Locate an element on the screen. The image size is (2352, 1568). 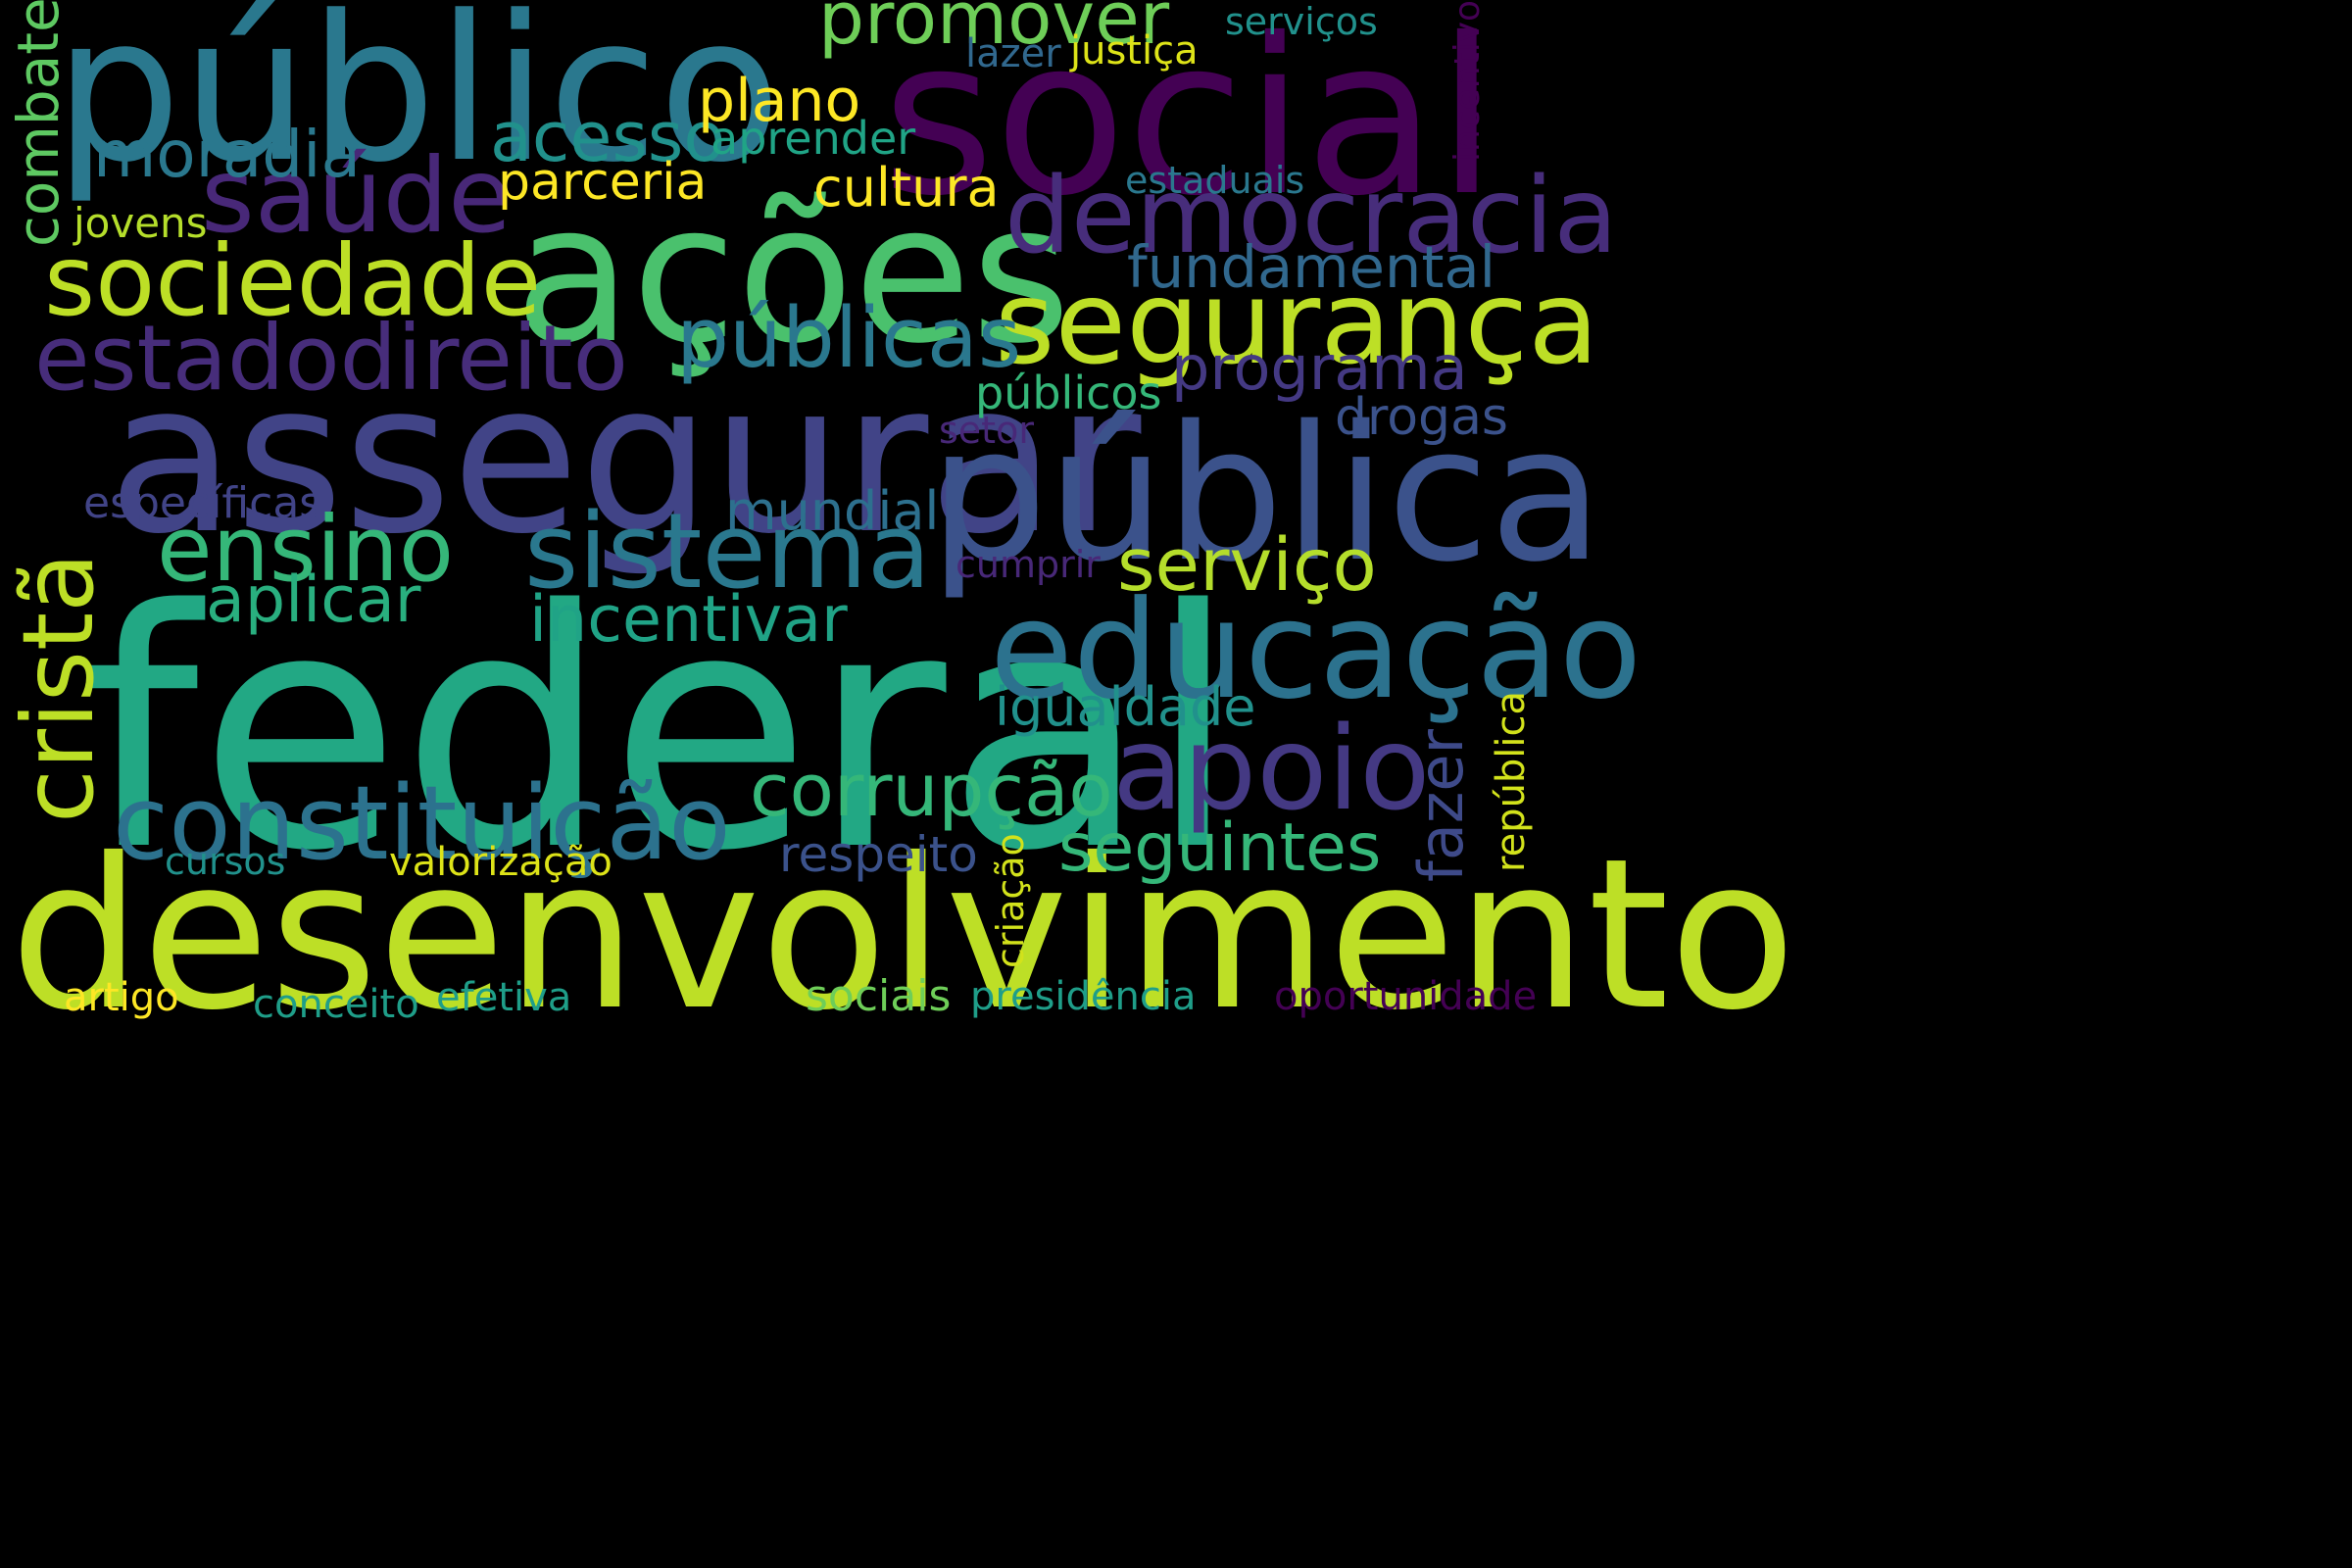
word-sociedade: sociedade is located at coordinates (293, 280).